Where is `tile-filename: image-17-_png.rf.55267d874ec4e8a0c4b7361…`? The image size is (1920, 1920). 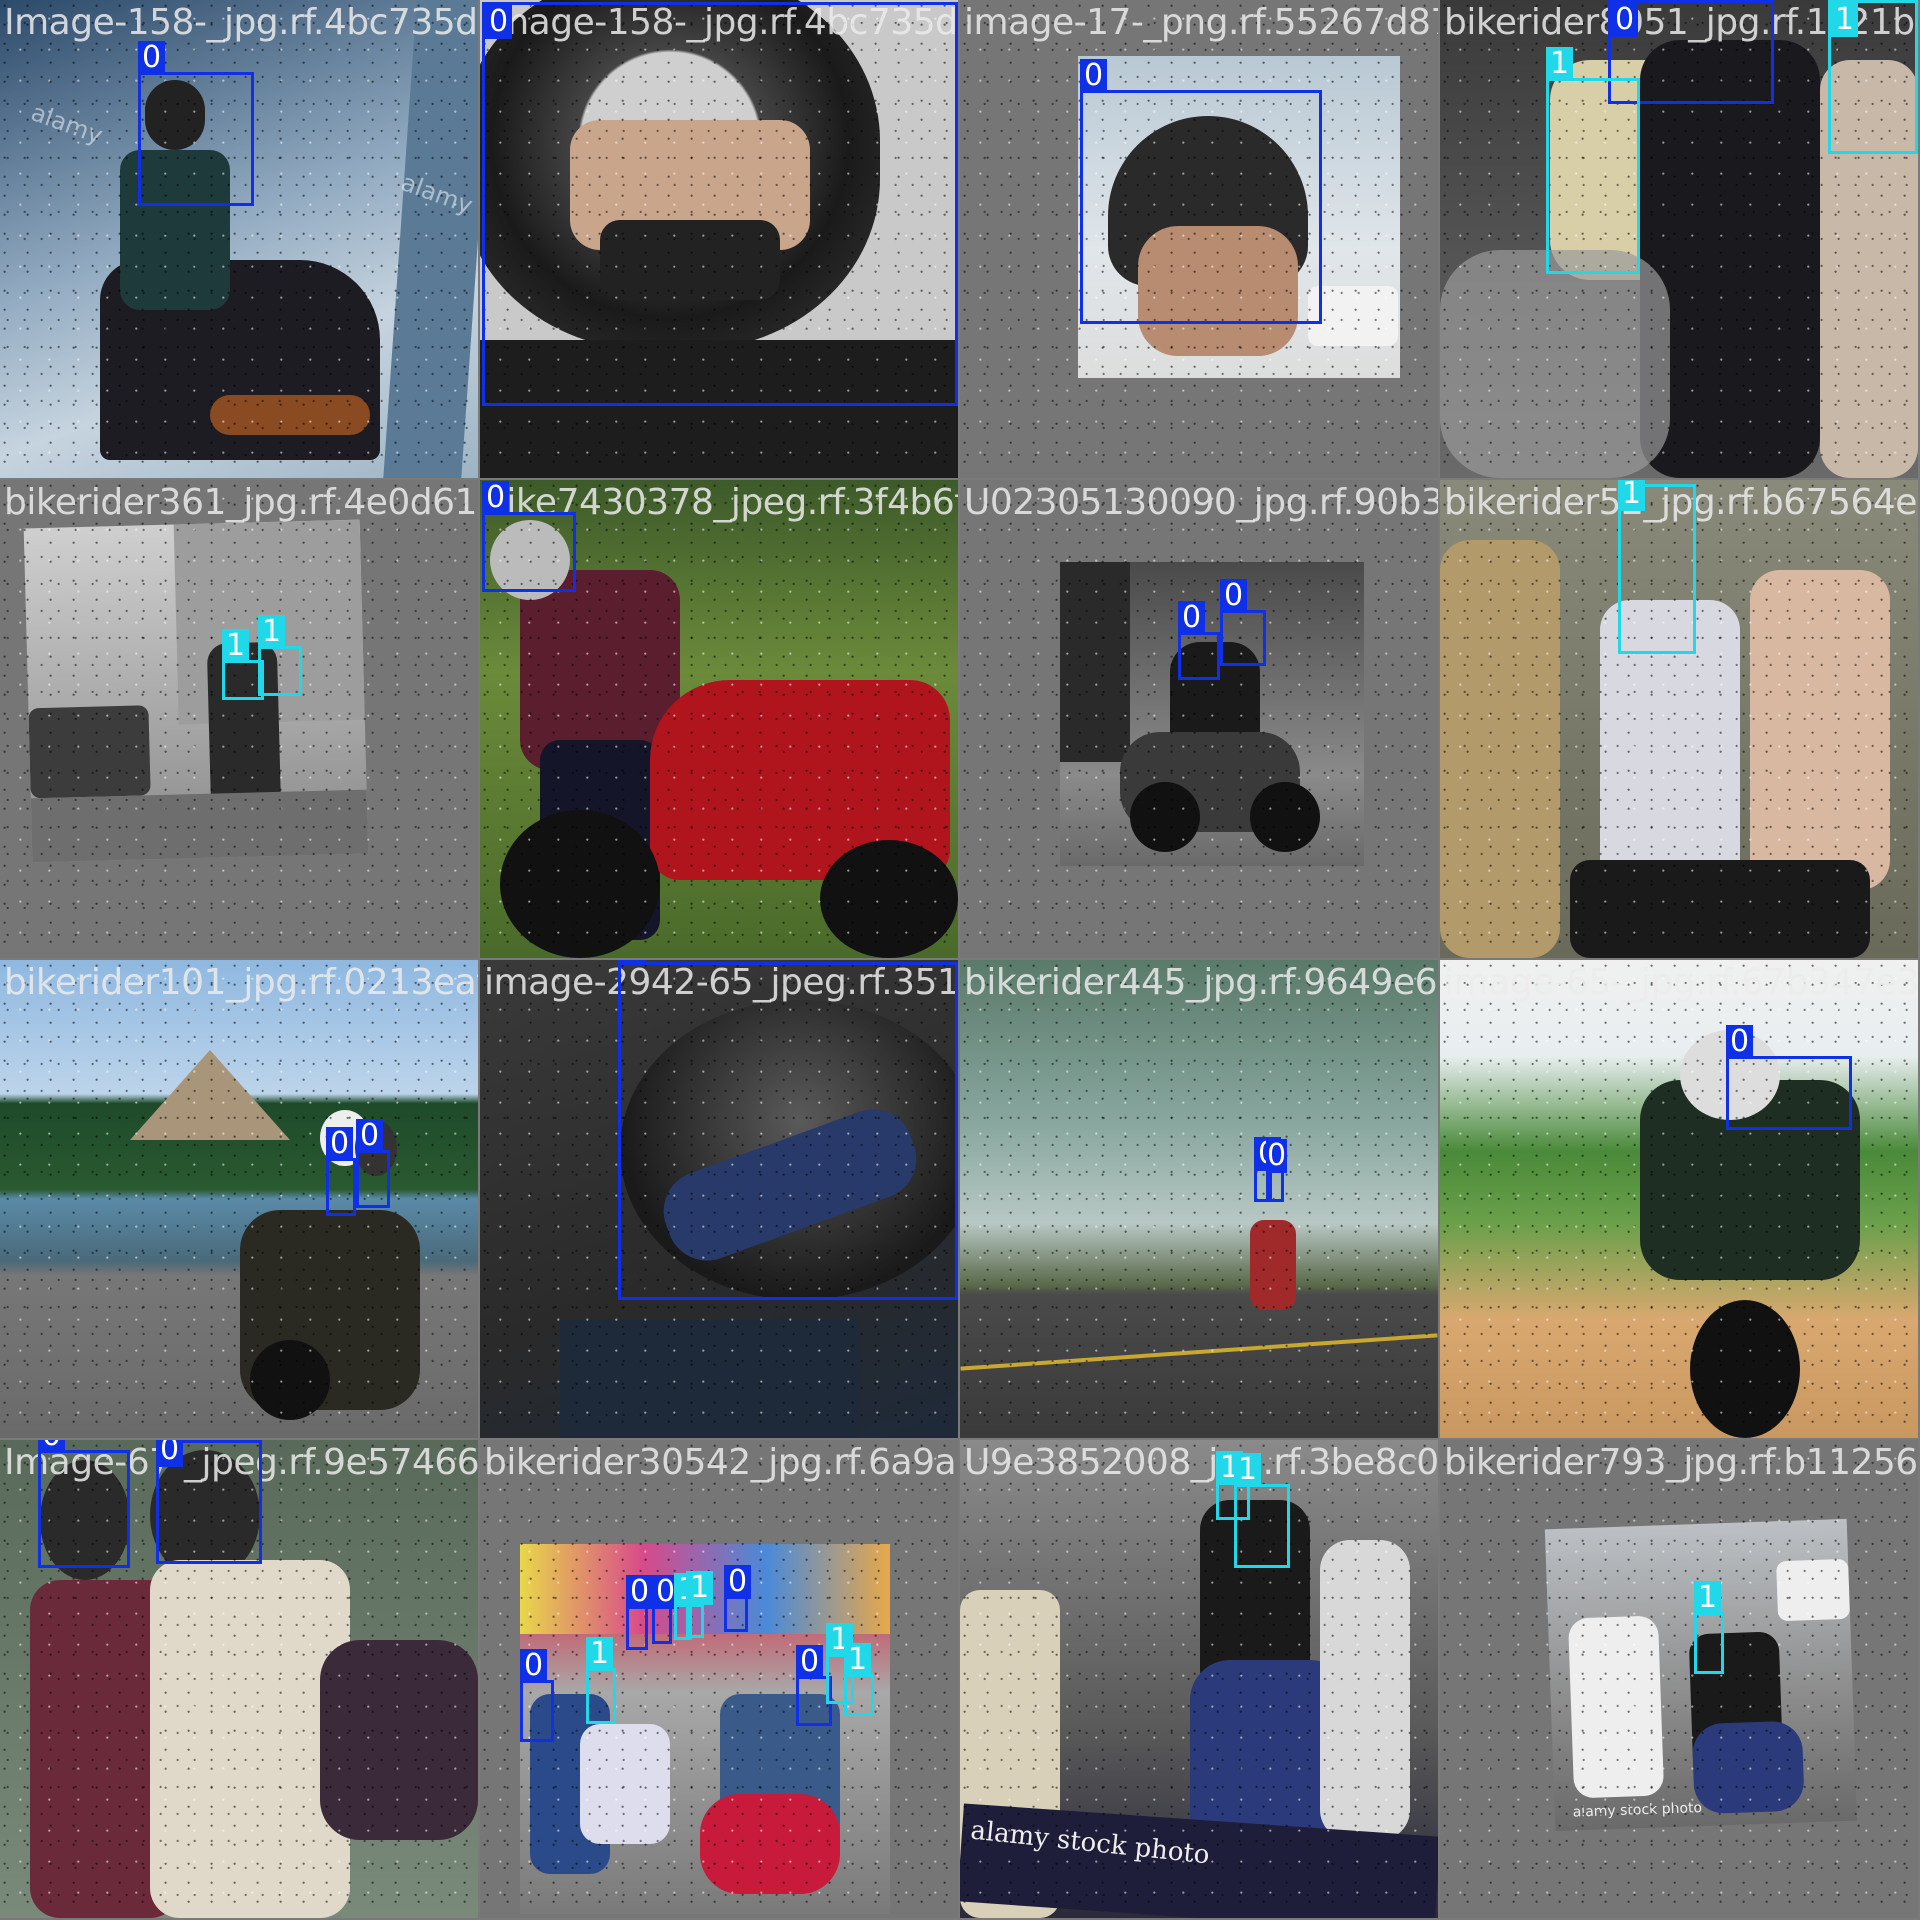 tile-filename: image-17-_png.rf.55267d874ec4e8a0c4b7361… is located at coordinates (1201, 22).